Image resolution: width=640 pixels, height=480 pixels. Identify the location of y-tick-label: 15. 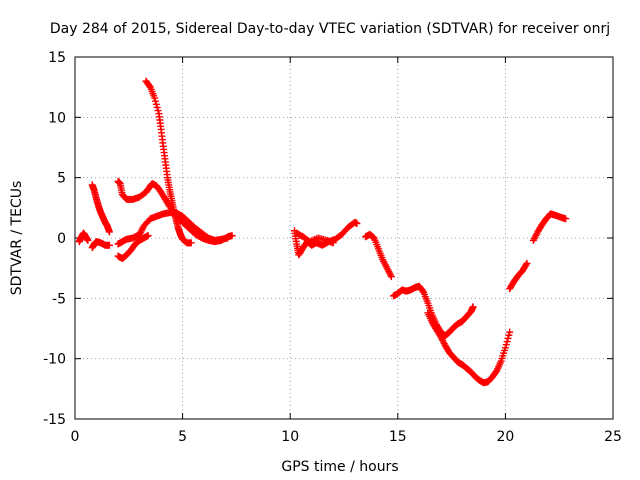
(57, 58).